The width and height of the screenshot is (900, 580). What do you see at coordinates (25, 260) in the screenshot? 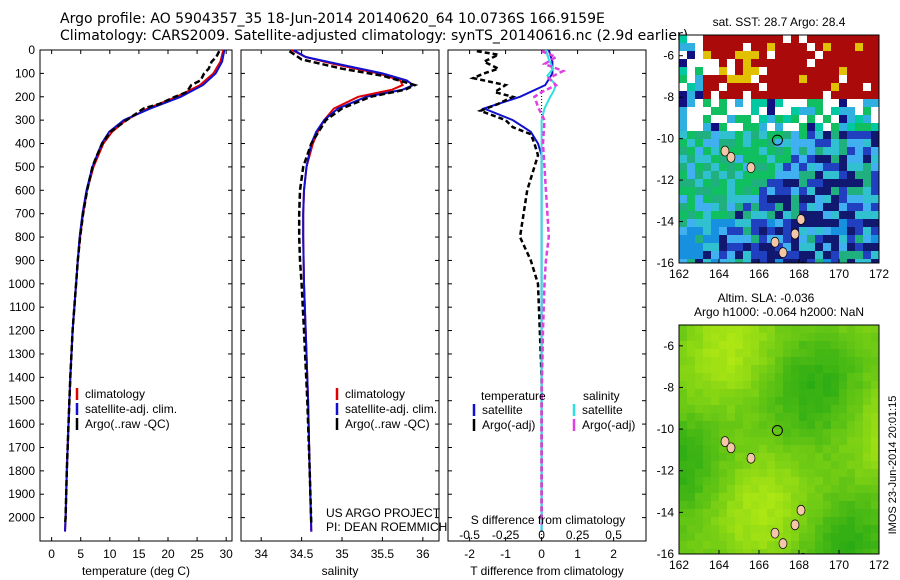
I see `depth-tick-label: 900` at bounding box center [25, 260].